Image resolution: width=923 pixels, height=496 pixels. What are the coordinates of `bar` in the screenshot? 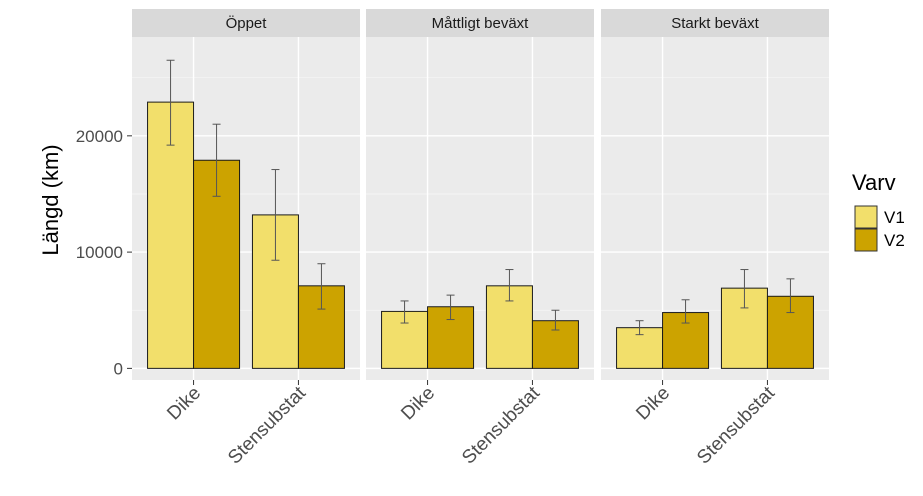 It's located at (171, 235).